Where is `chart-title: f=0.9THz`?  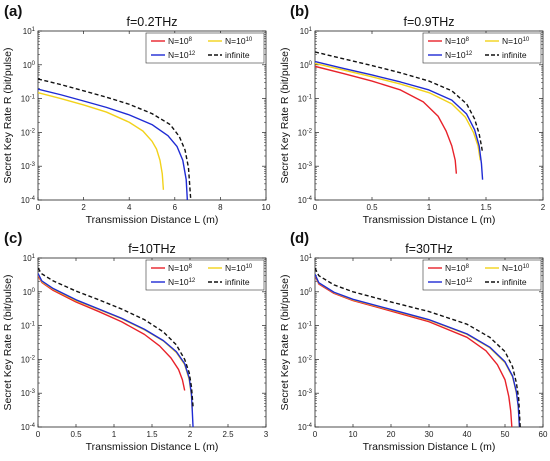 chart-title: f=0.9THz is located at coordinates (428, 22).